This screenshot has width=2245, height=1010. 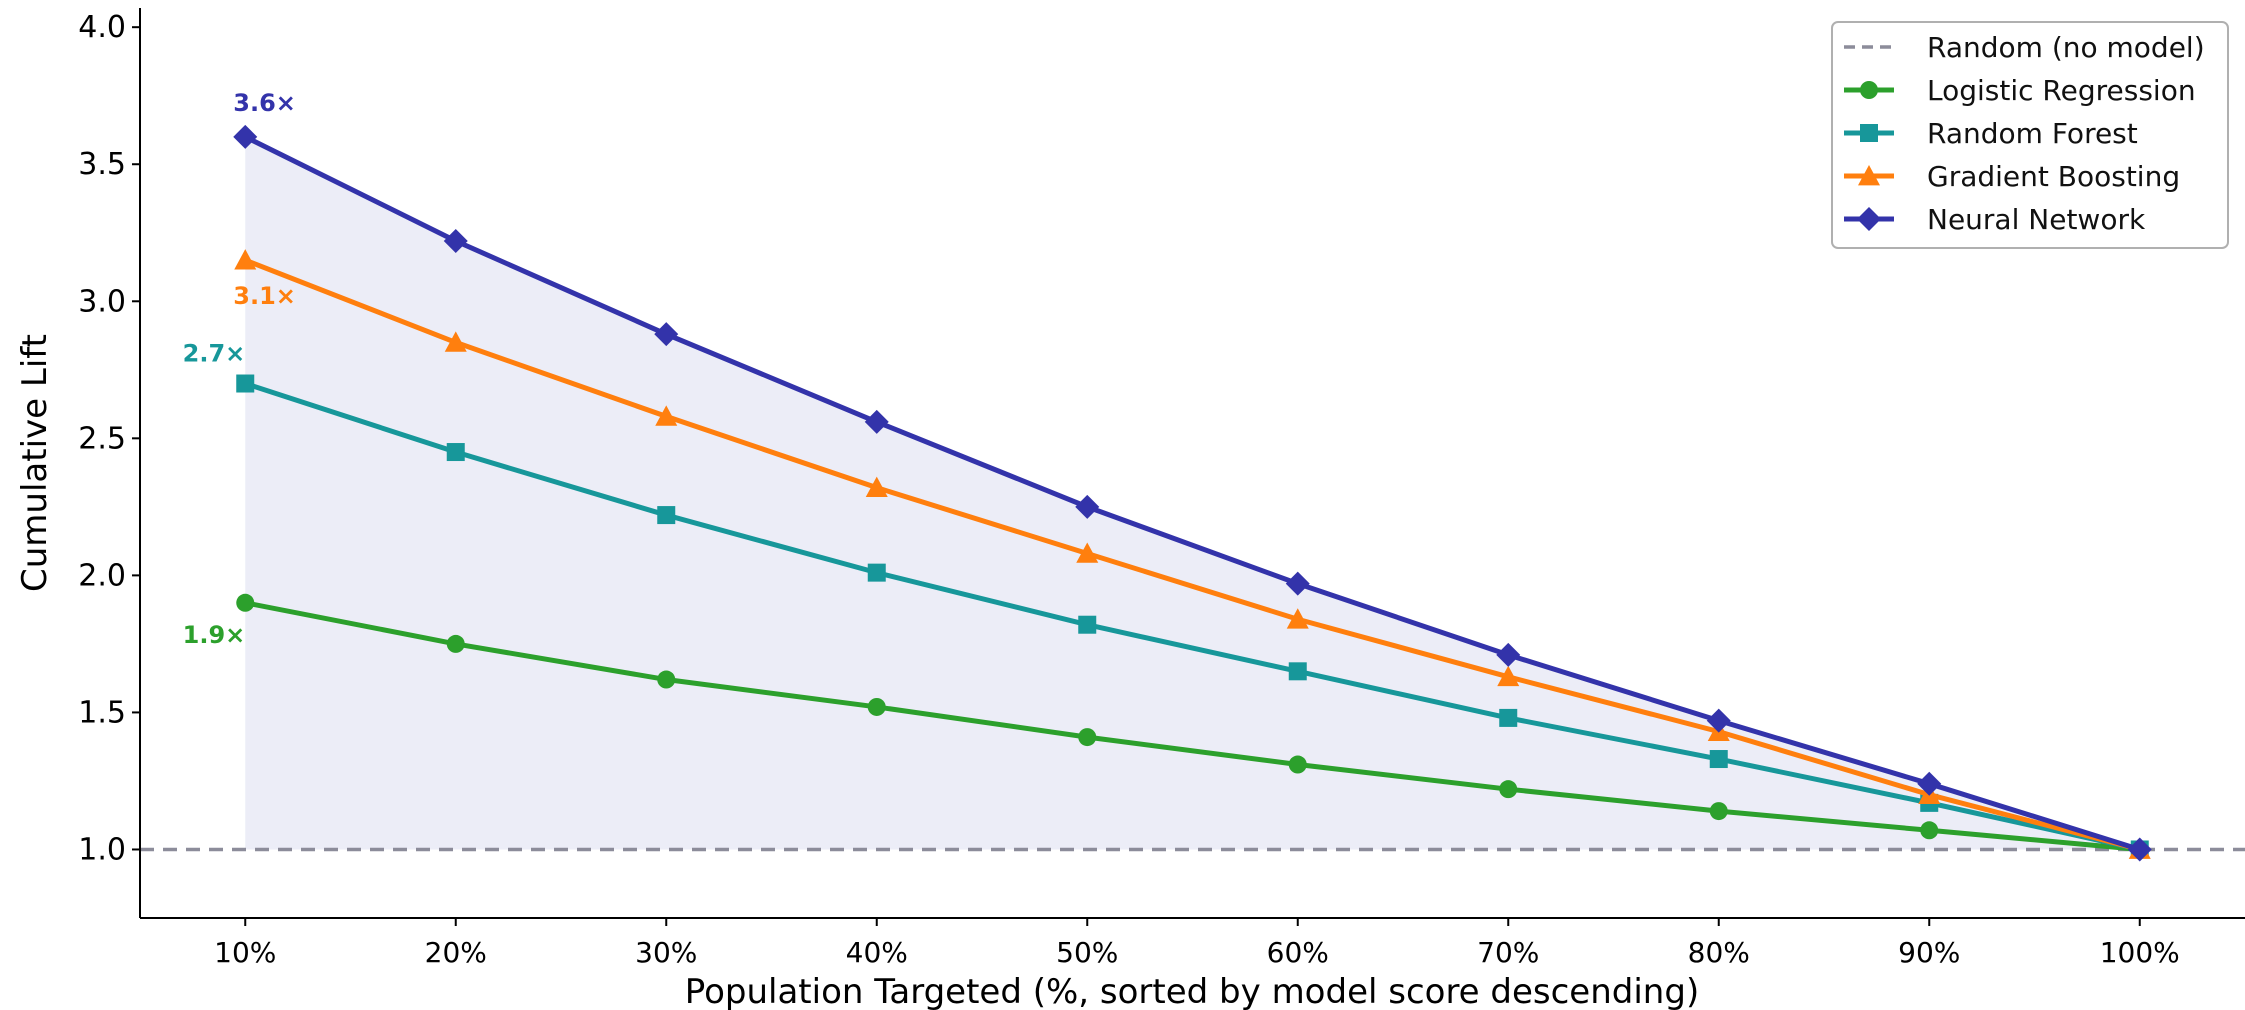 I want to click on legend-label: Random Forest, so click(x=2032, y=133).